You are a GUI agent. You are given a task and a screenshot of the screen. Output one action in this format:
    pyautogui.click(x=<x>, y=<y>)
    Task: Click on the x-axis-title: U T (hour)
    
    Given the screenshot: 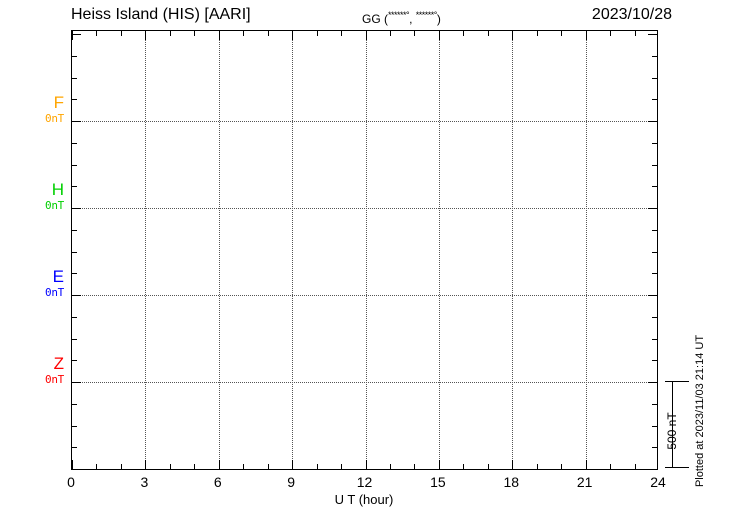 What is the action you would take?
    pyautogui.click(x=364, y=499)
    